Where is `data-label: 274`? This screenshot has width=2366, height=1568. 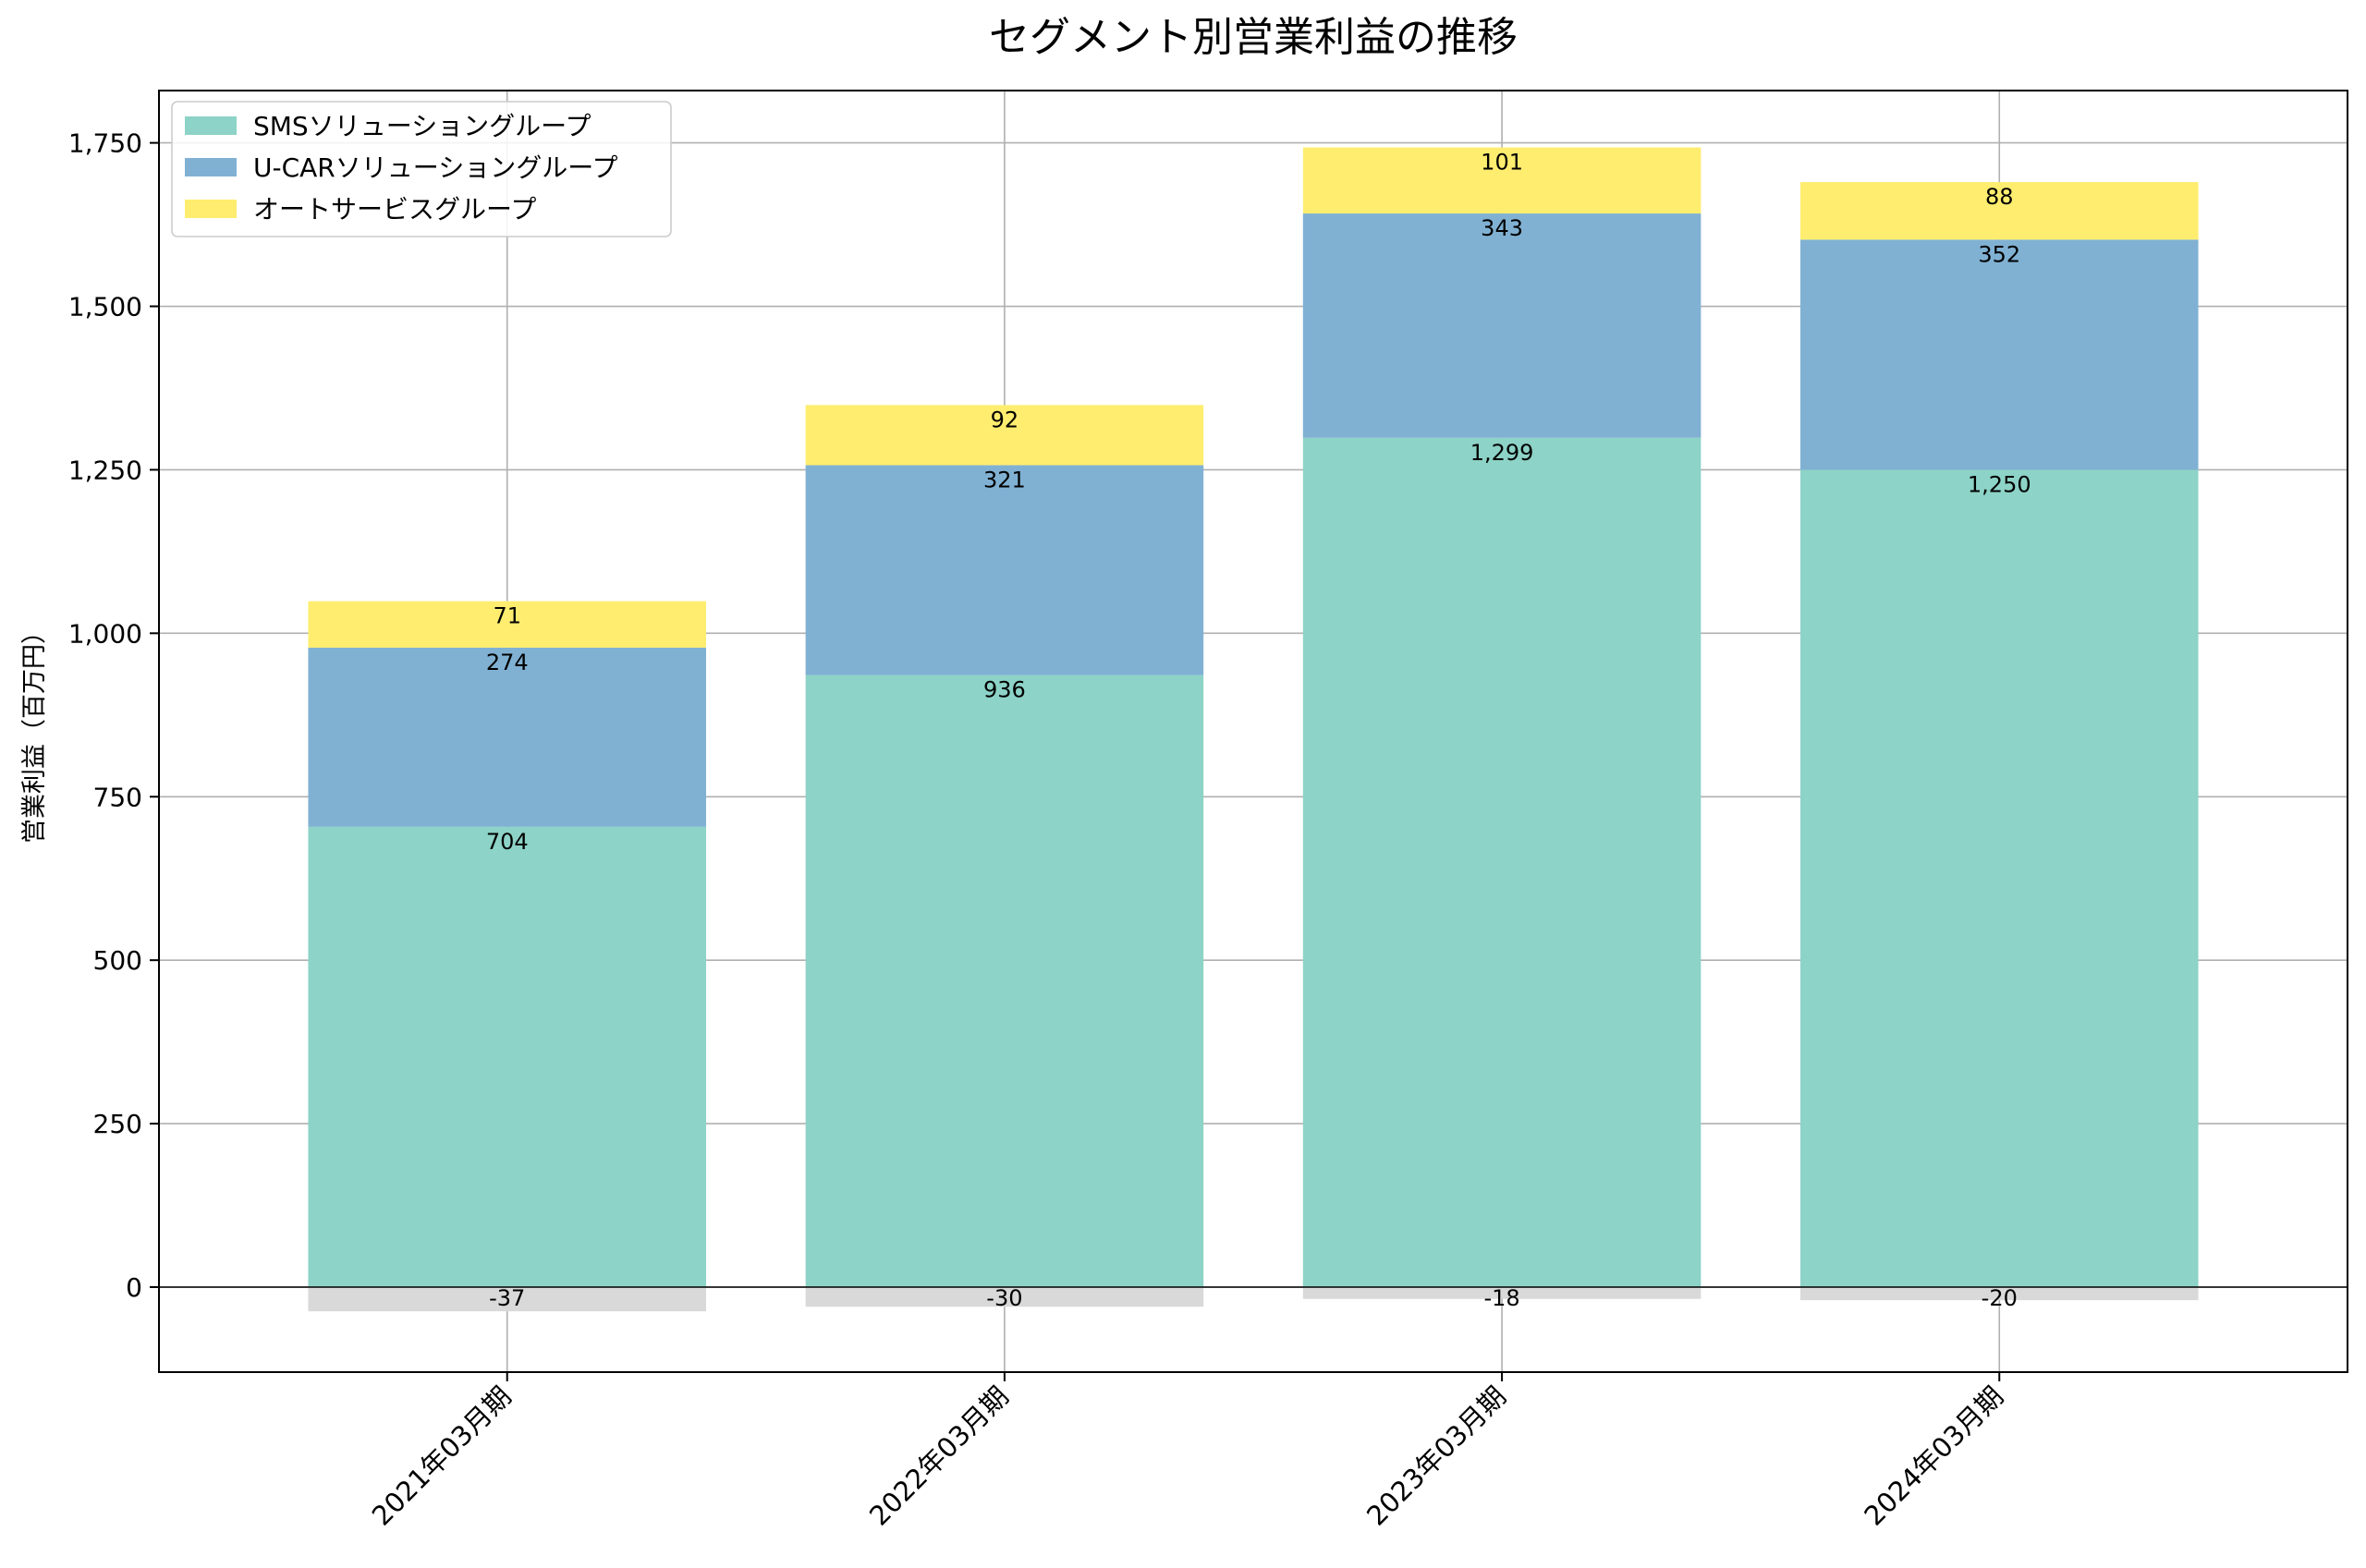
data-label: 274 is located at coordinates (508, 662).